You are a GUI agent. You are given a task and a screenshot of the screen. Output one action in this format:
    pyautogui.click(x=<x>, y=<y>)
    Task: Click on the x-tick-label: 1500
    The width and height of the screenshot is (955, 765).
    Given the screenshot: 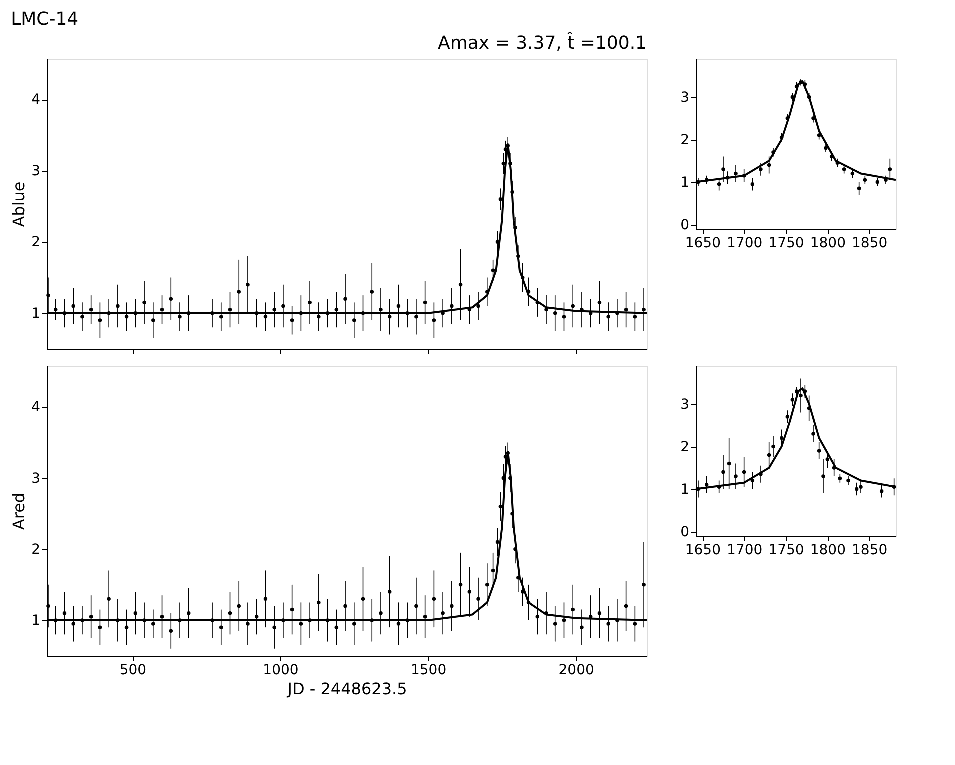 What is the action you would take?
    pyautogui.click(x=428, y=670)
    